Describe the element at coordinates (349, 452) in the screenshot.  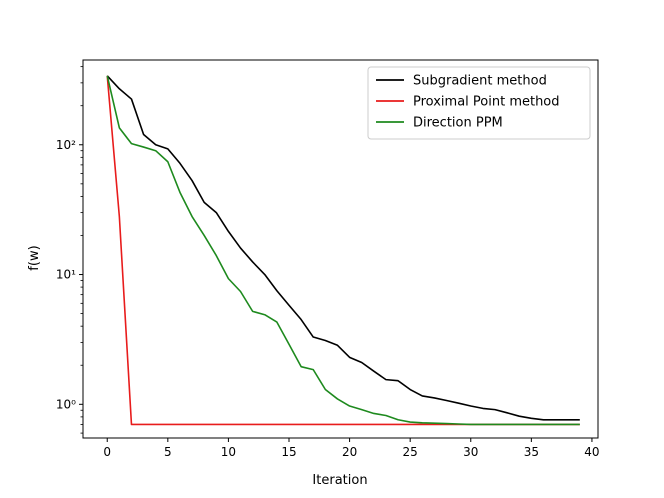
I see `x-tick-label: 20` at that location.